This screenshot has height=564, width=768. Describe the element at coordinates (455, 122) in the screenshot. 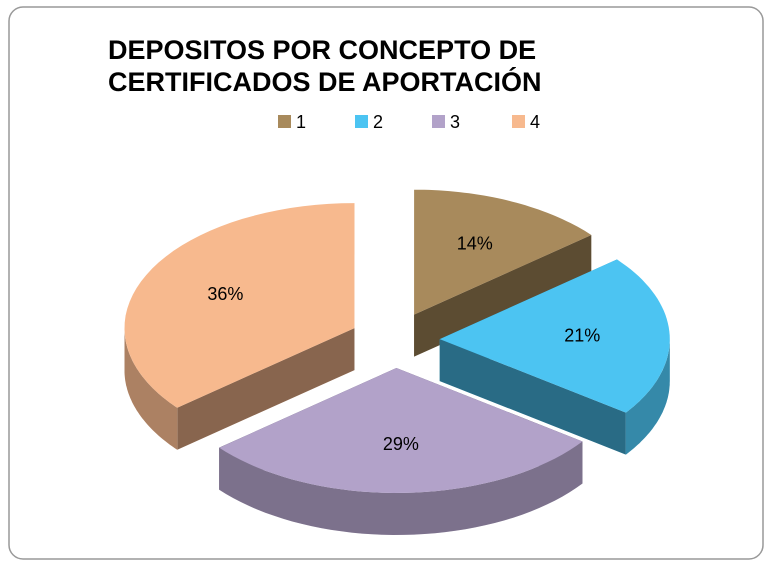

I see `legend-label: 3` at that location.